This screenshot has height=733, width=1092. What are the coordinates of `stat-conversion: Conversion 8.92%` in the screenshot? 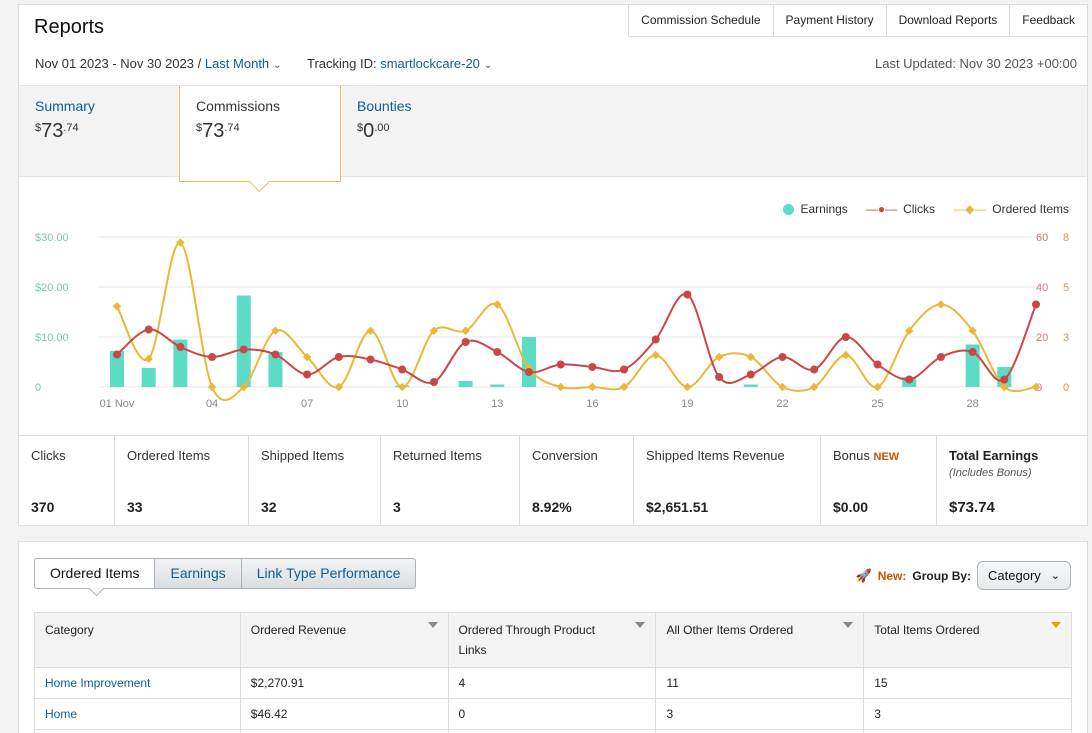 It's located at (577, 481).